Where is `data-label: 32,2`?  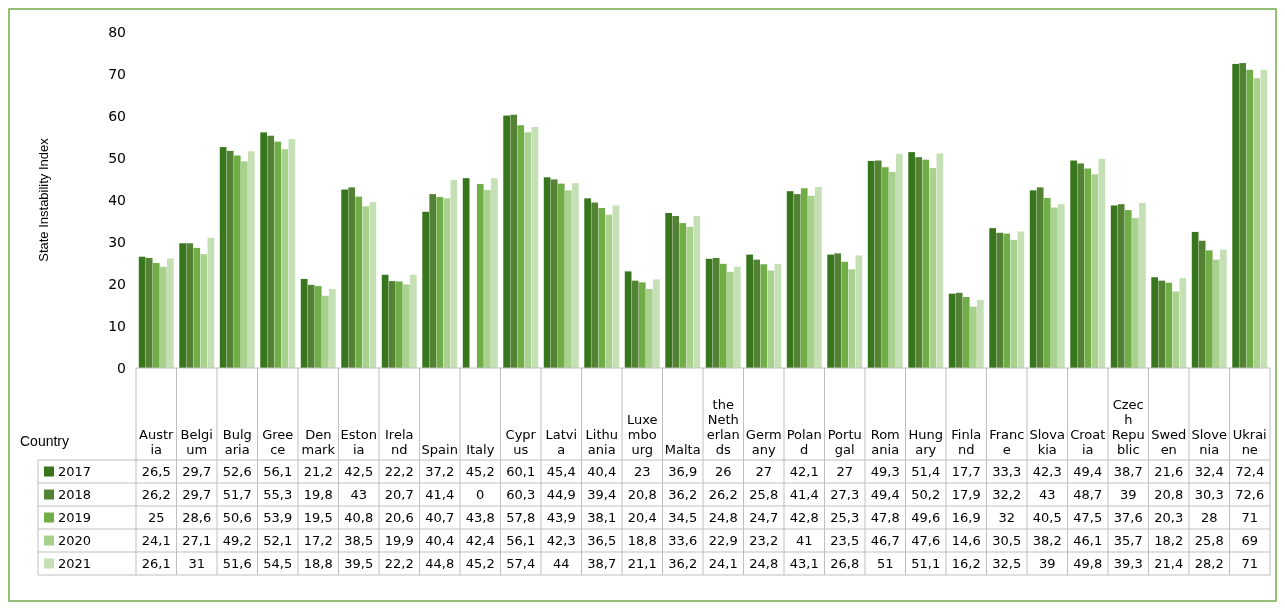 data-label: 32,2 is located at coordinates (1007, 495).